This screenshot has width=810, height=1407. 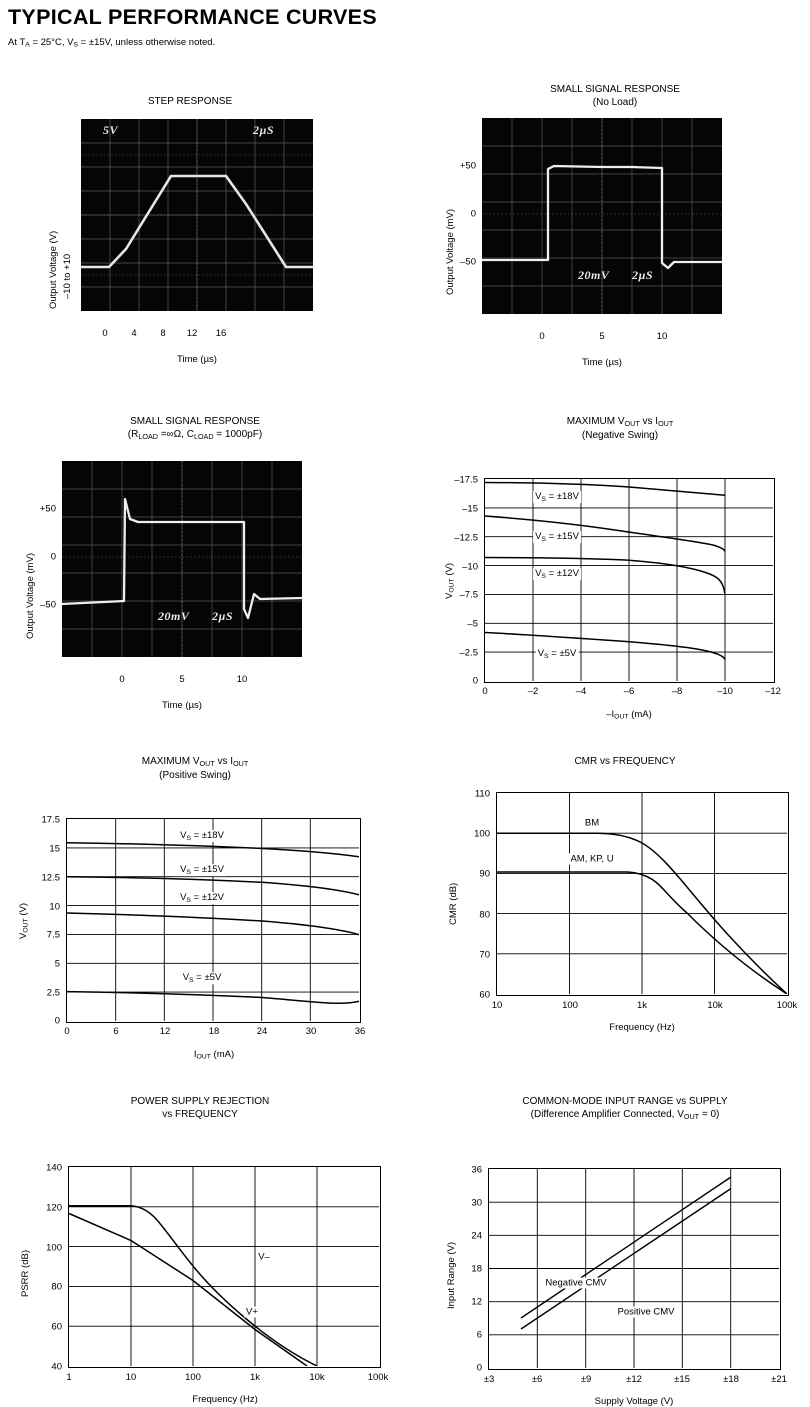 I want to click on scope-annotation-time-scale: 2µS, so click(x=643, y=275).